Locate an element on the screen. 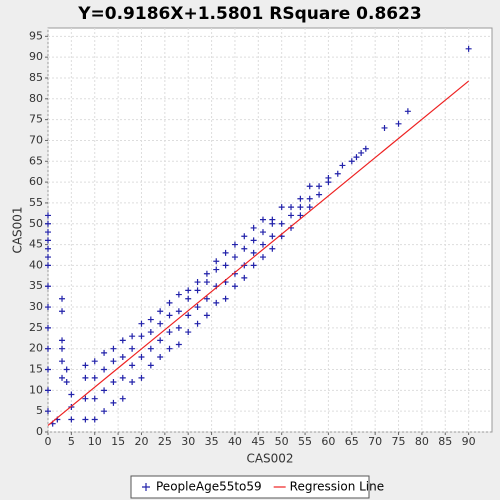  x-tick-label: 5 is located at coordinates (71, 441).